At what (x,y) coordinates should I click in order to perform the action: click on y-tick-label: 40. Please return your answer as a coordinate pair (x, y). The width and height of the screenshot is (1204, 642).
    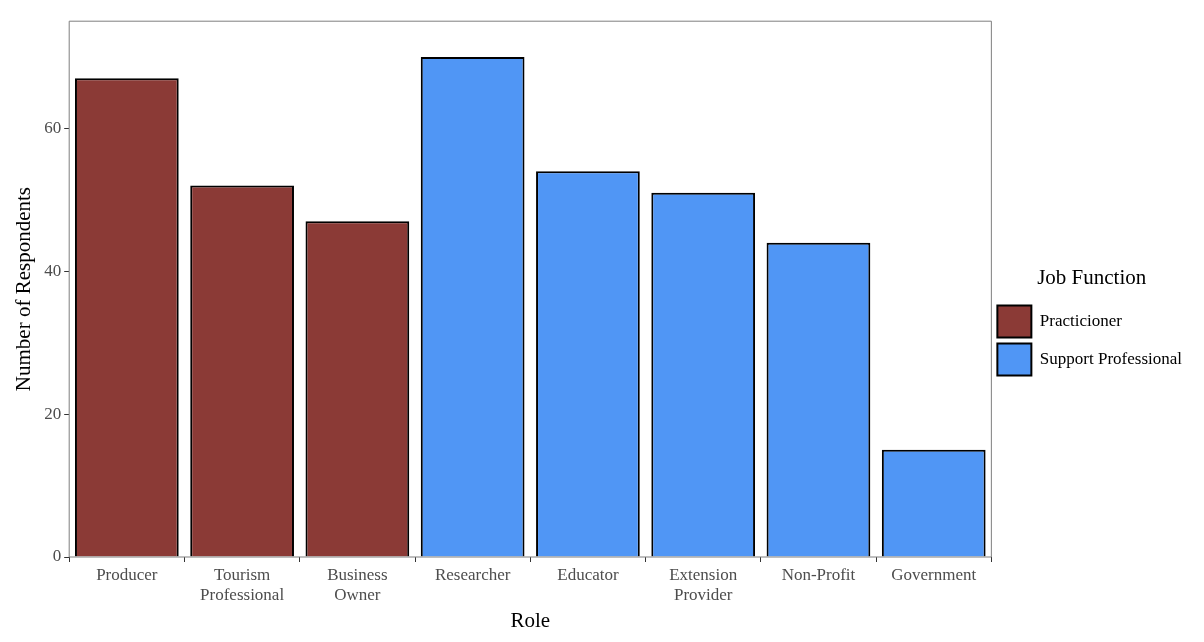
    Looking at the image, I should click on (53, 270).